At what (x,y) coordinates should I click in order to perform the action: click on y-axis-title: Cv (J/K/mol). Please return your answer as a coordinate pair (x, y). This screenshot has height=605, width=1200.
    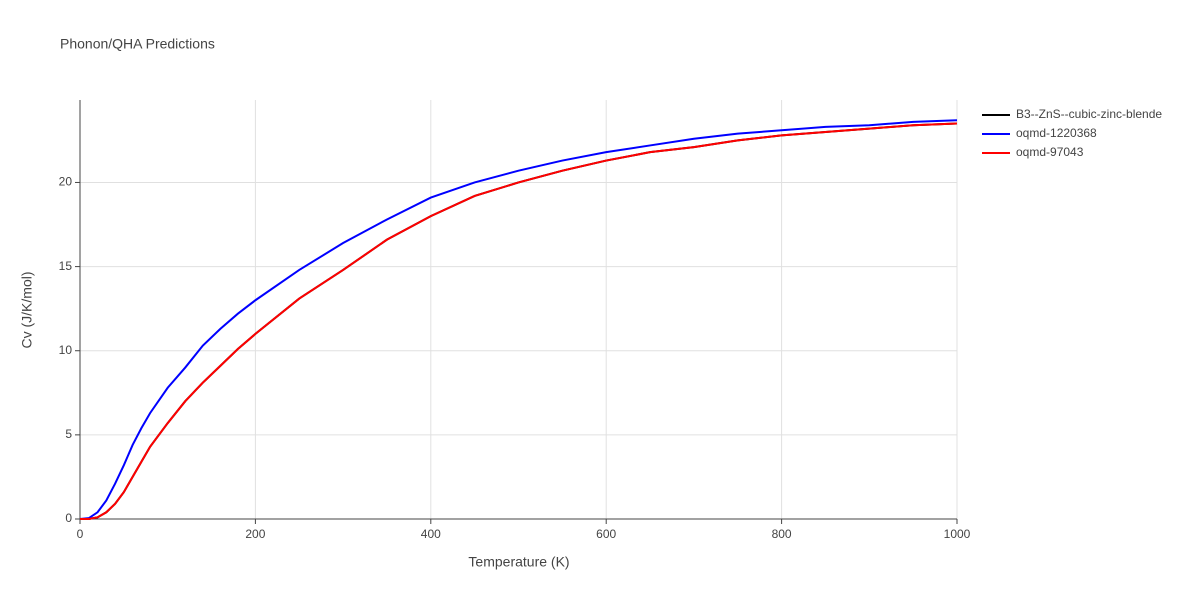
    Looking at the image, I should click on (27, 310).